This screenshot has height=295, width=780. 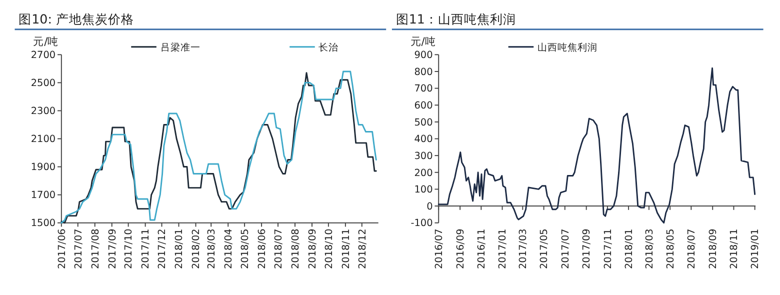 What do you see at coordinates (423, 190) in the screenshot?
I see `y-tick-label: 100` at bounding box center [423, 190].